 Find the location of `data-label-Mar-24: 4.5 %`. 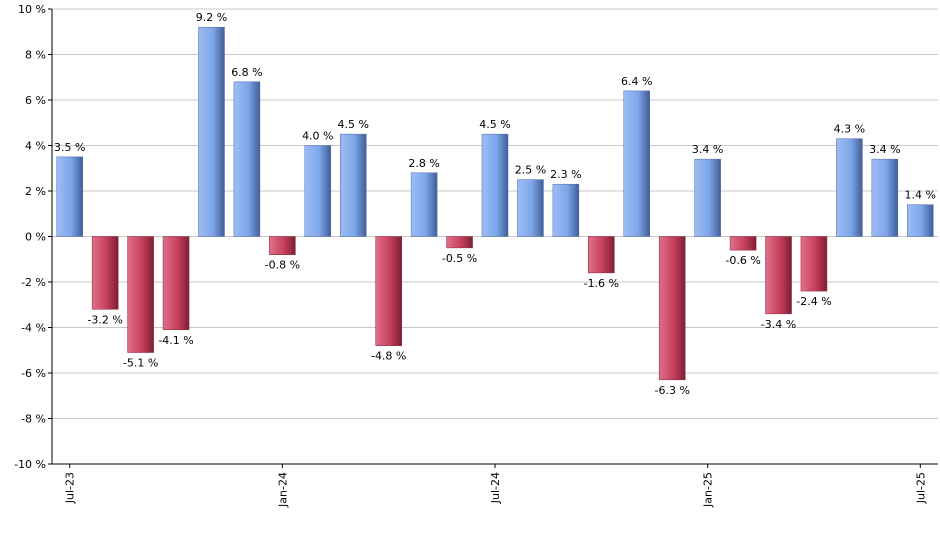

data-label-Mar-24: 4.5 % is located at coordinates (353, 124).